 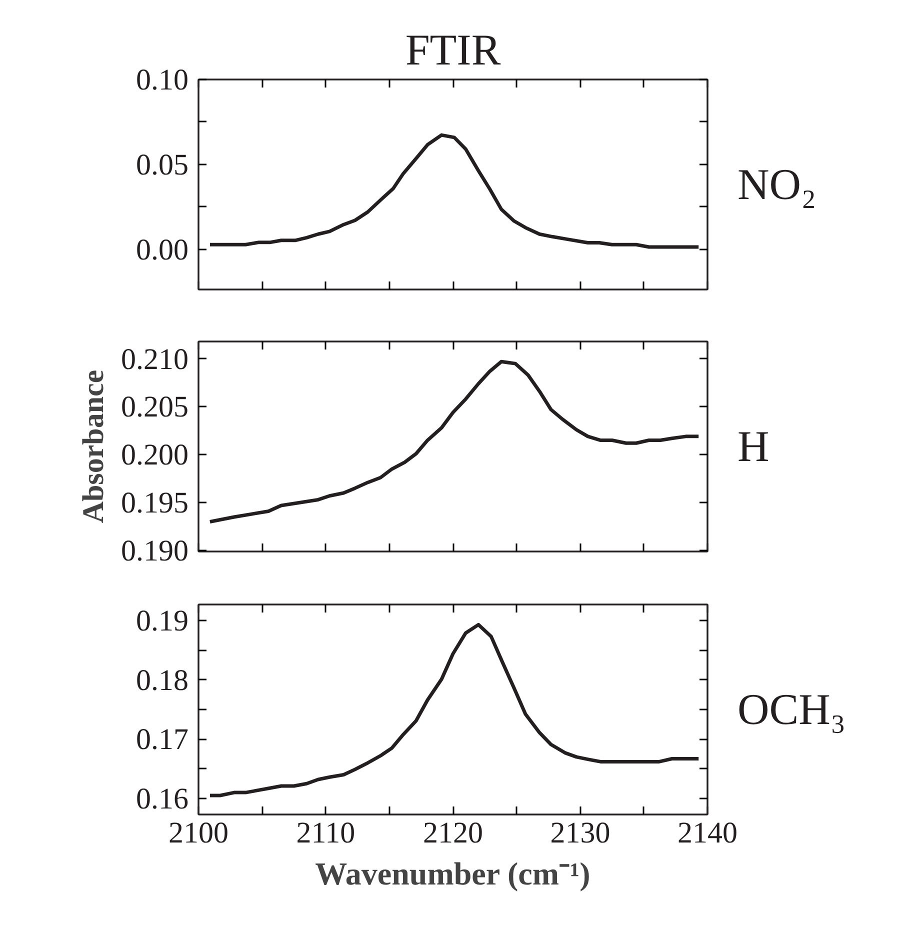 What do you see at coordinates (326, 833) in the screenshot?
I see `x-tick-label: 2110` at bounding box center [326, 833].